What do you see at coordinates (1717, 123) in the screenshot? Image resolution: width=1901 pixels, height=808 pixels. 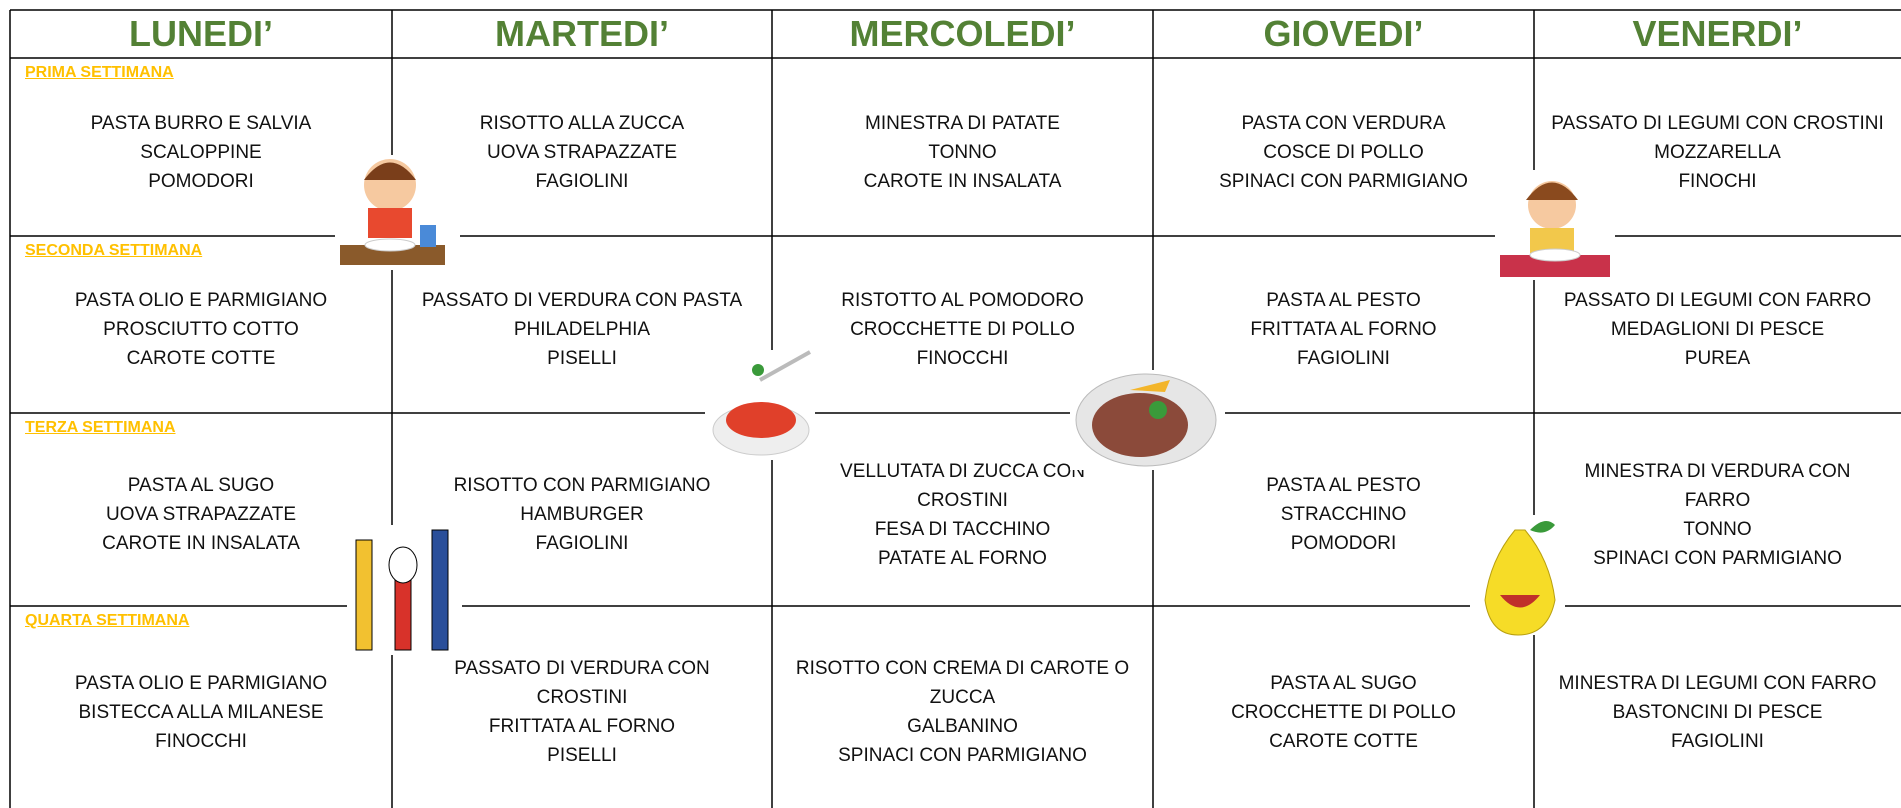 I see `dish: PASSATO DI LEGUMI CON CROSTINI` at bounding box center [1717, 123].